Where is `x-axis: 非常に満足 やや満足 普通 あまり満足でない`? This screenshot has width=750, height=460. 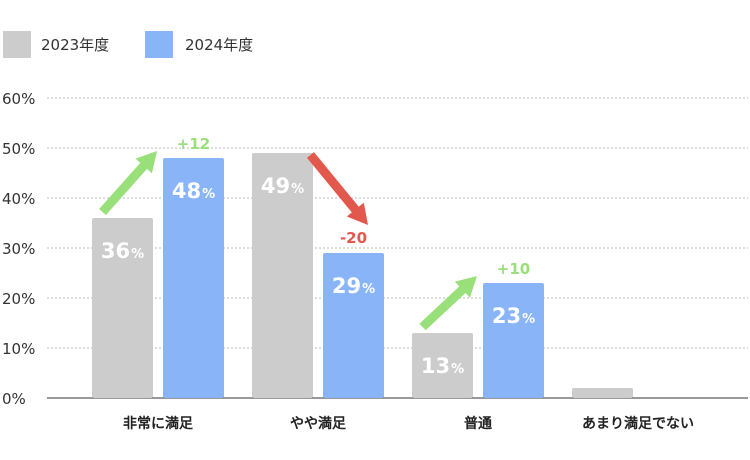 x-axis: 非常に満足 やや満足 普通 あまり満足でない is located at coordinates (408, 423).